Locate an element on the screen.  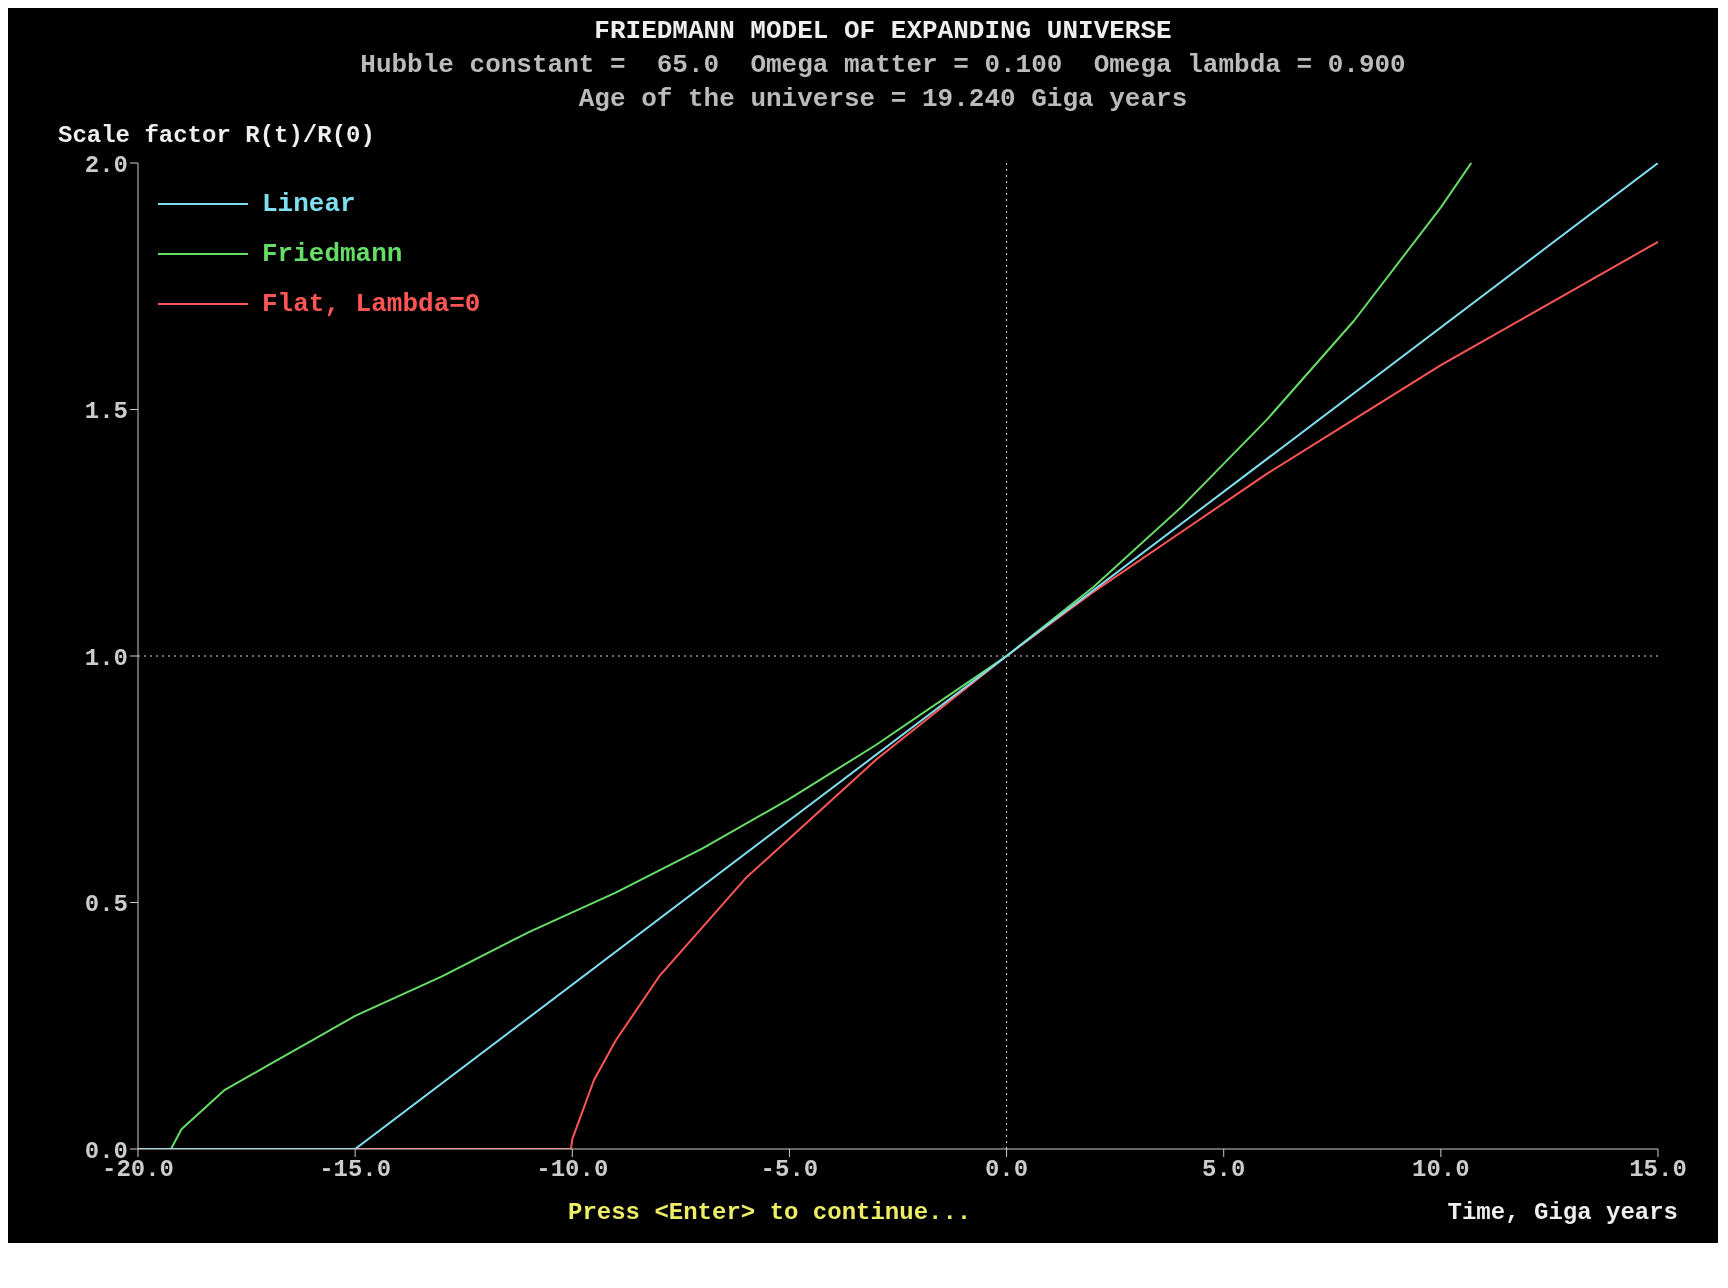
y-tick-label: 2.0 is located at coordinates (106, 165).